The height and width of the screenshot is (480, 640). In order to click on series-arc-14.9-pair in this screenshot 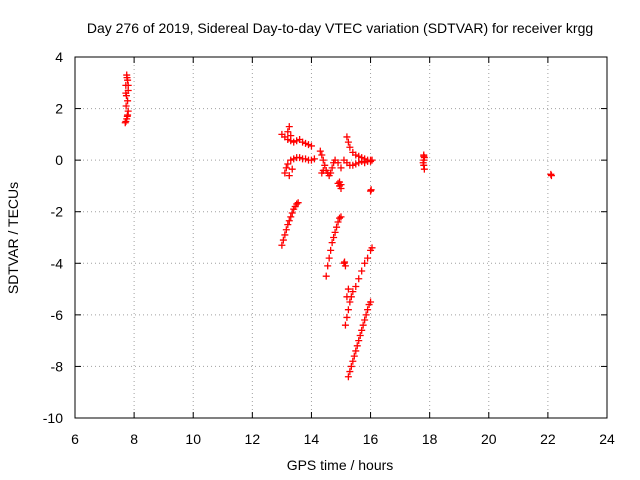, I will do `click(339, 185)`.